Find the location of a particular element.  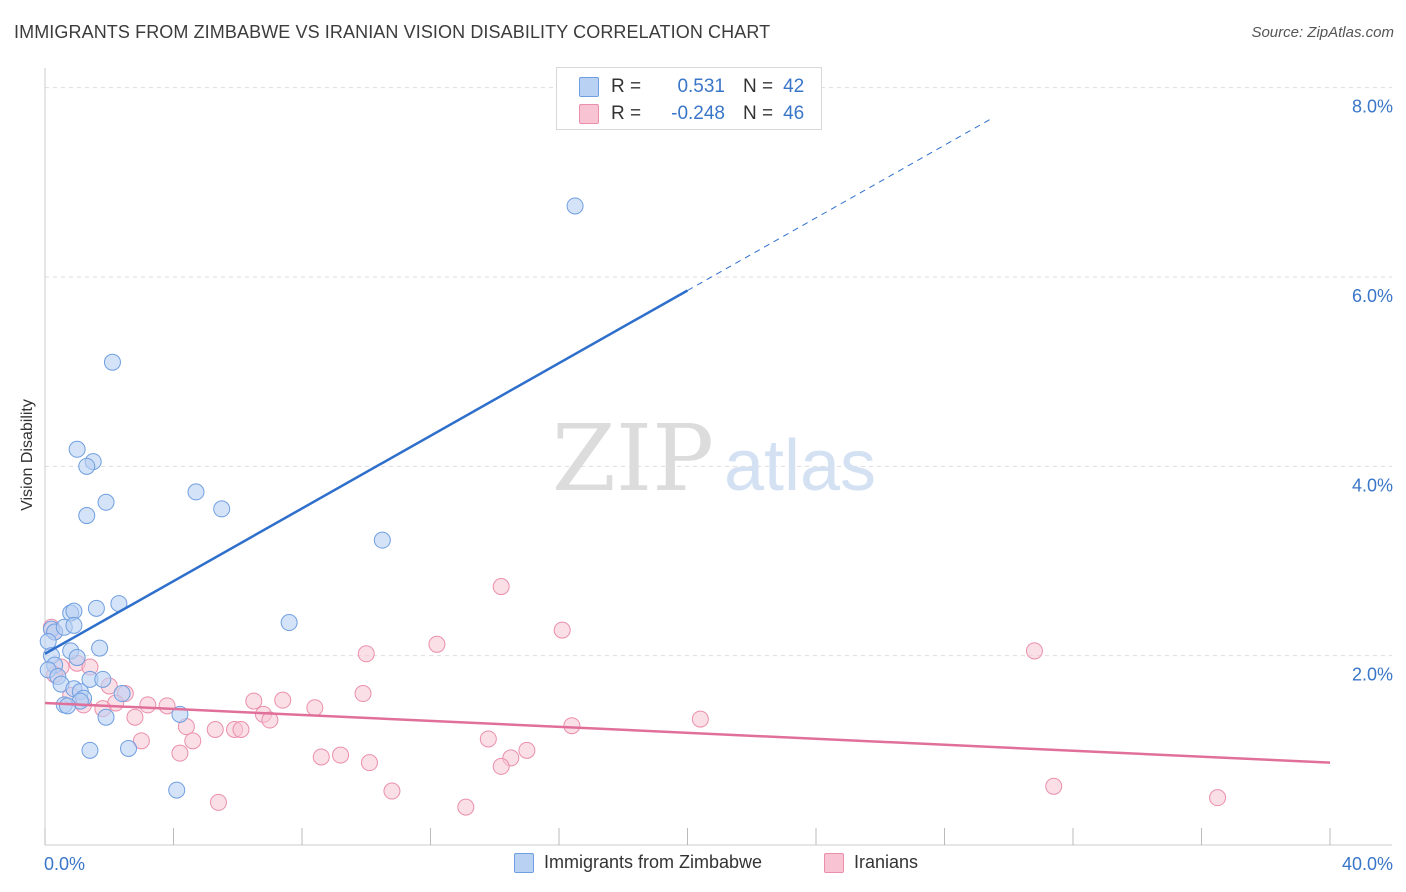

watermark: ZIP atlas is located at coordinates (714, 458).